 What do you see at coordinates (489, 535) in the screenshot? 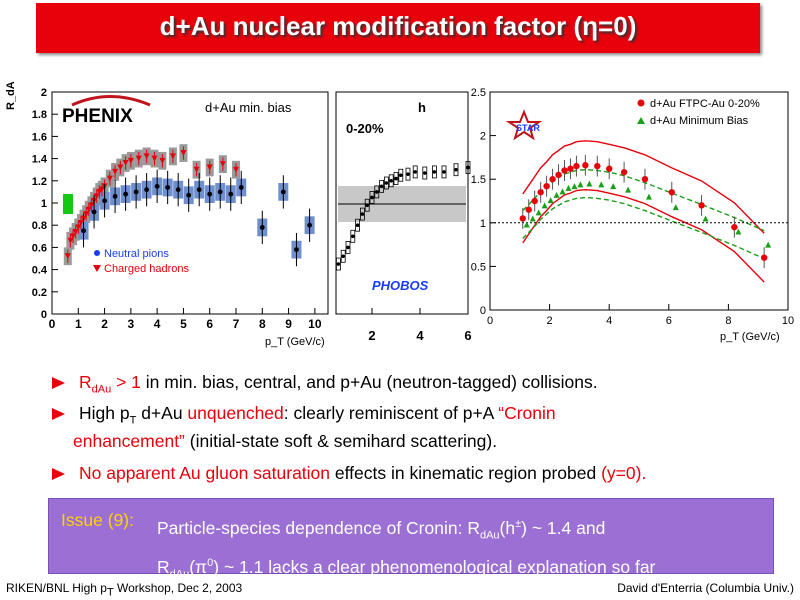
I see `issue-l1-sub: dAu` at bounding box center [489, 535].